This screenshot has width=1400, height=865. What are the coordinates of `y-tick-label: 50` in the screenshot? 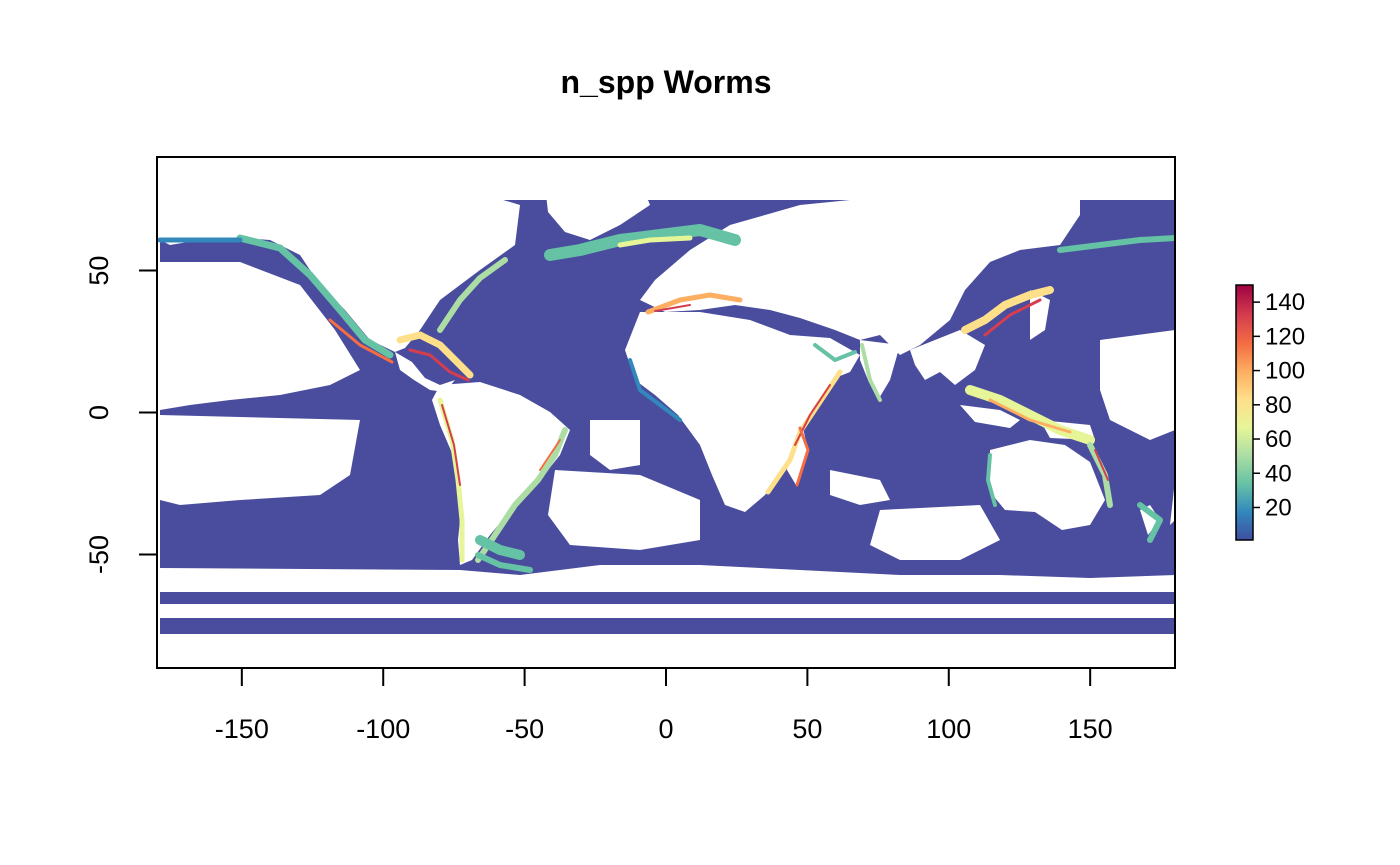 It's located at (99, 271).